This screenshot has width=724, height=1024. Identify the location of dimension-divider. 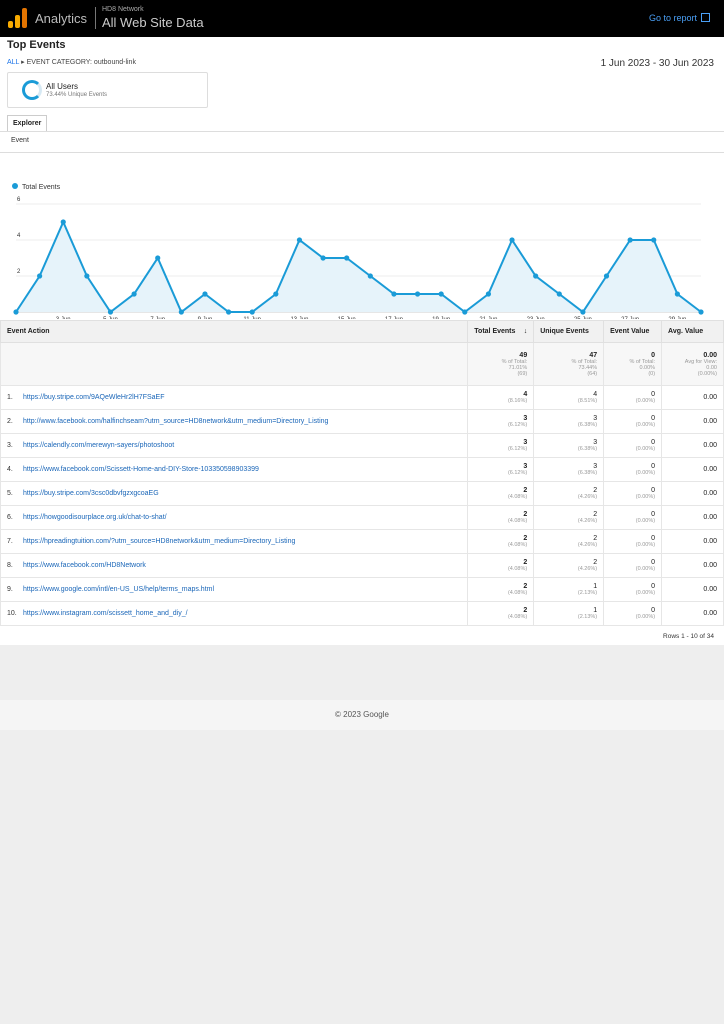
(362, 152).